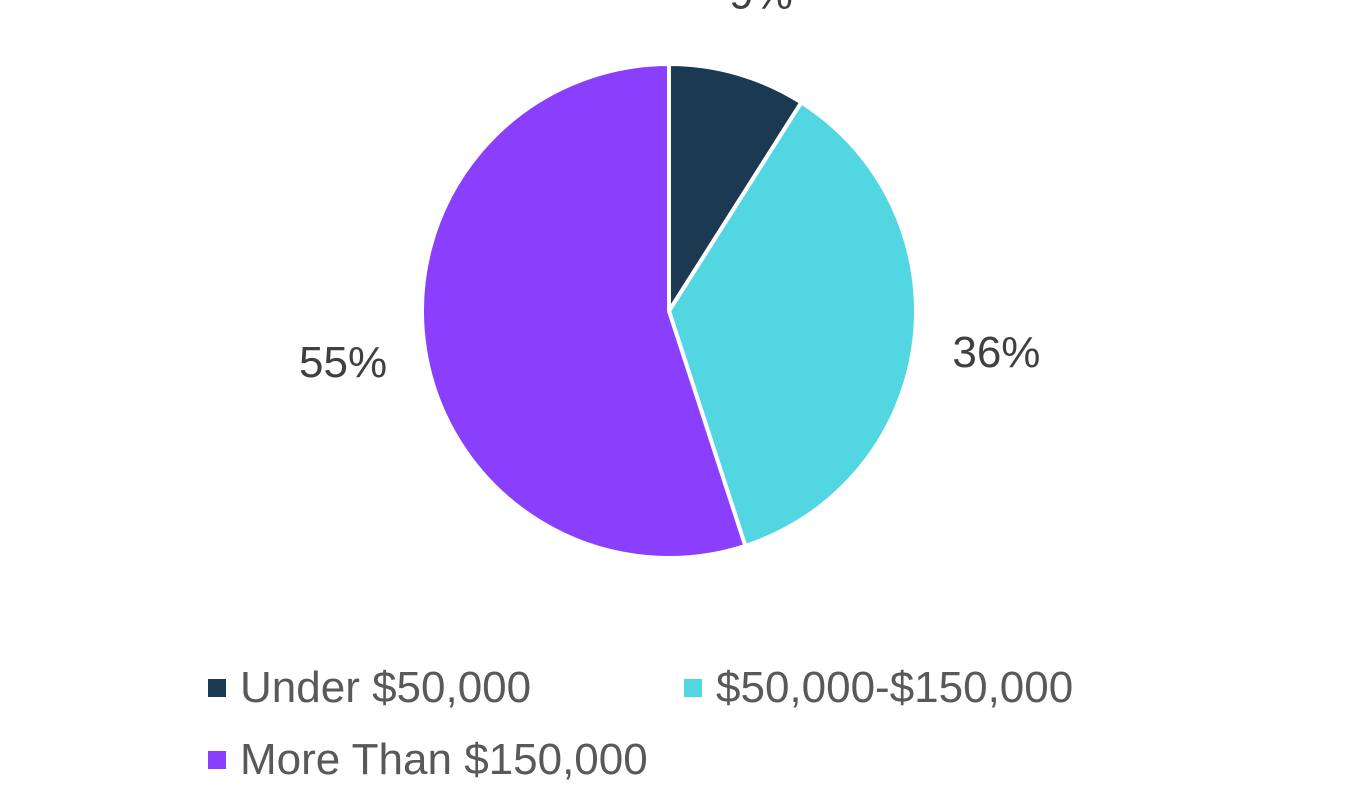 The image size is (1350, 798). Describe the element at coordinates (386, 687) in the screenshot. I see `legend-label-under-50000: Under $50,000` at that location.